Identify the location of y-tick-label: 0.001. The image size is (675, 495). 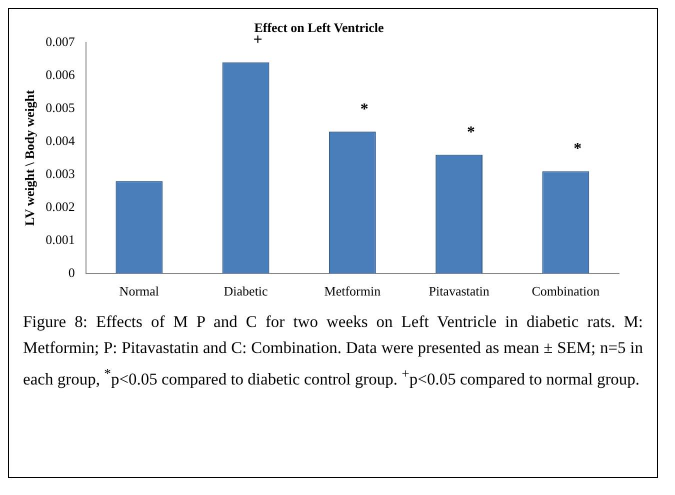
(60, 239).